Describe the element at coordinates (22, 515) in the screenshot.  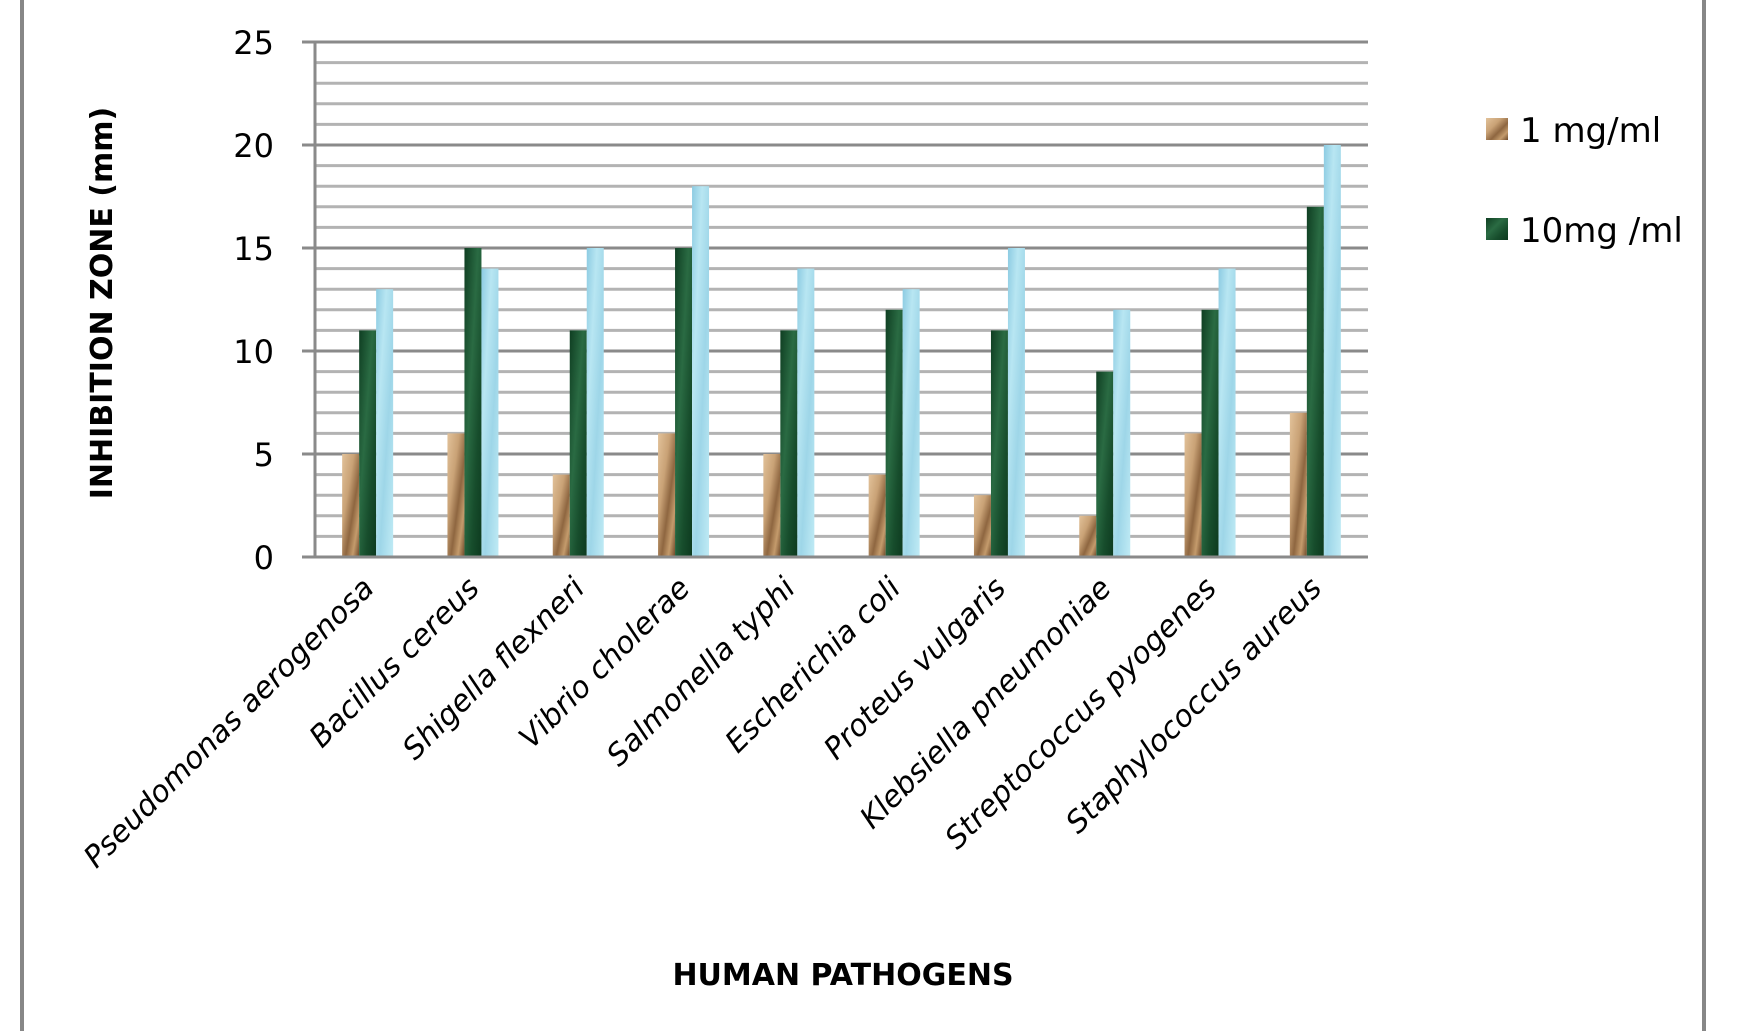
I see `chart-frame-left-border` at that location.